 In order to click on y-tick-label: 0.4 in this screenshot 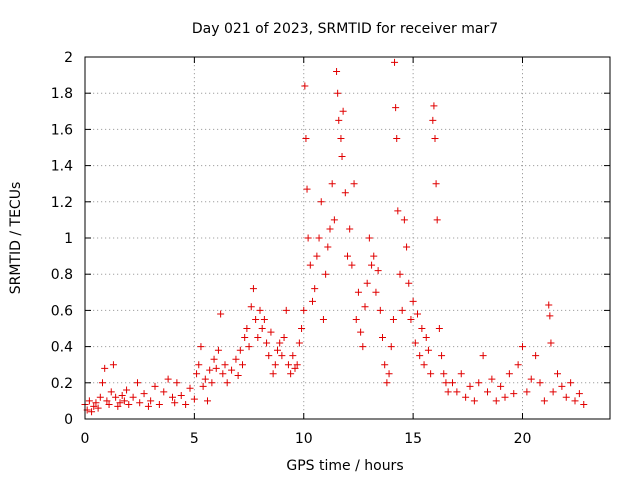, I will do `click(62, 348)`.